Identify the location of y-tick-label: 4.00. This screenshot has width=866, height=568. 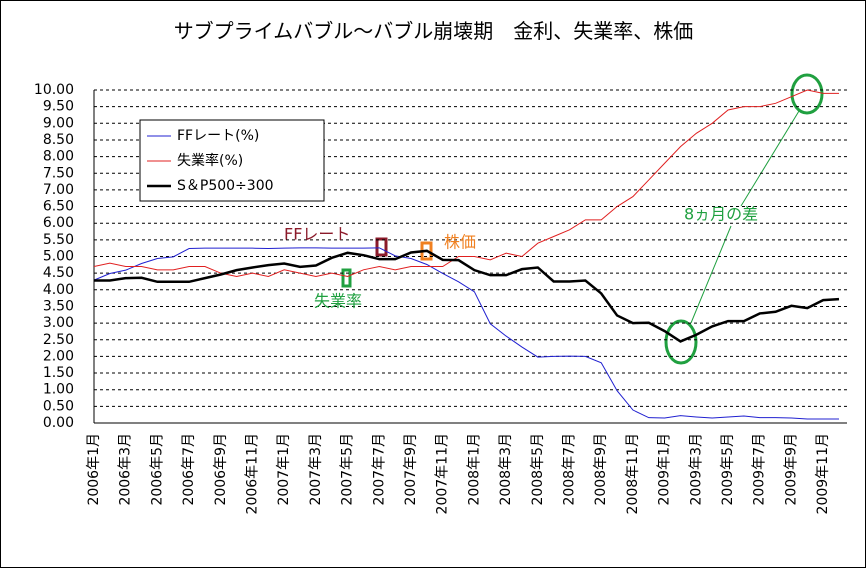
(58, 290).